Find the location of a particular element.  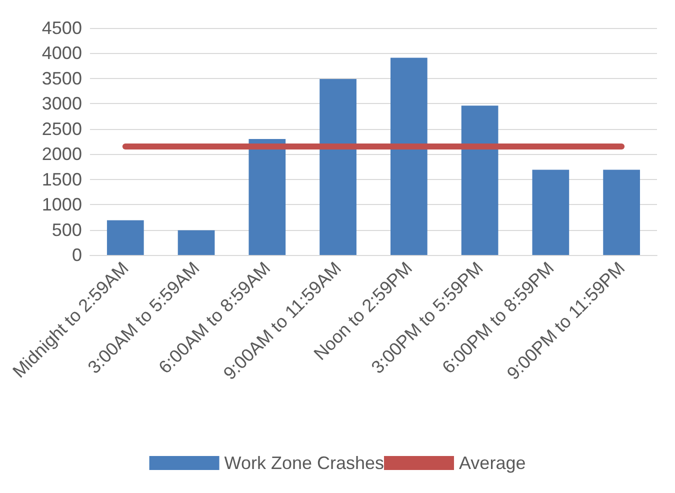

y-tick-label: 3500 is located at coordinates (62, 78).